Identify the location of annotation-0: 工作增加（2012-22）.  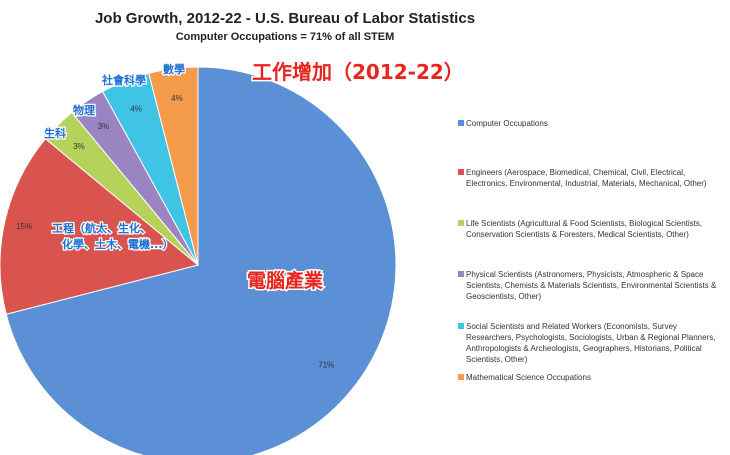
(358, 72).